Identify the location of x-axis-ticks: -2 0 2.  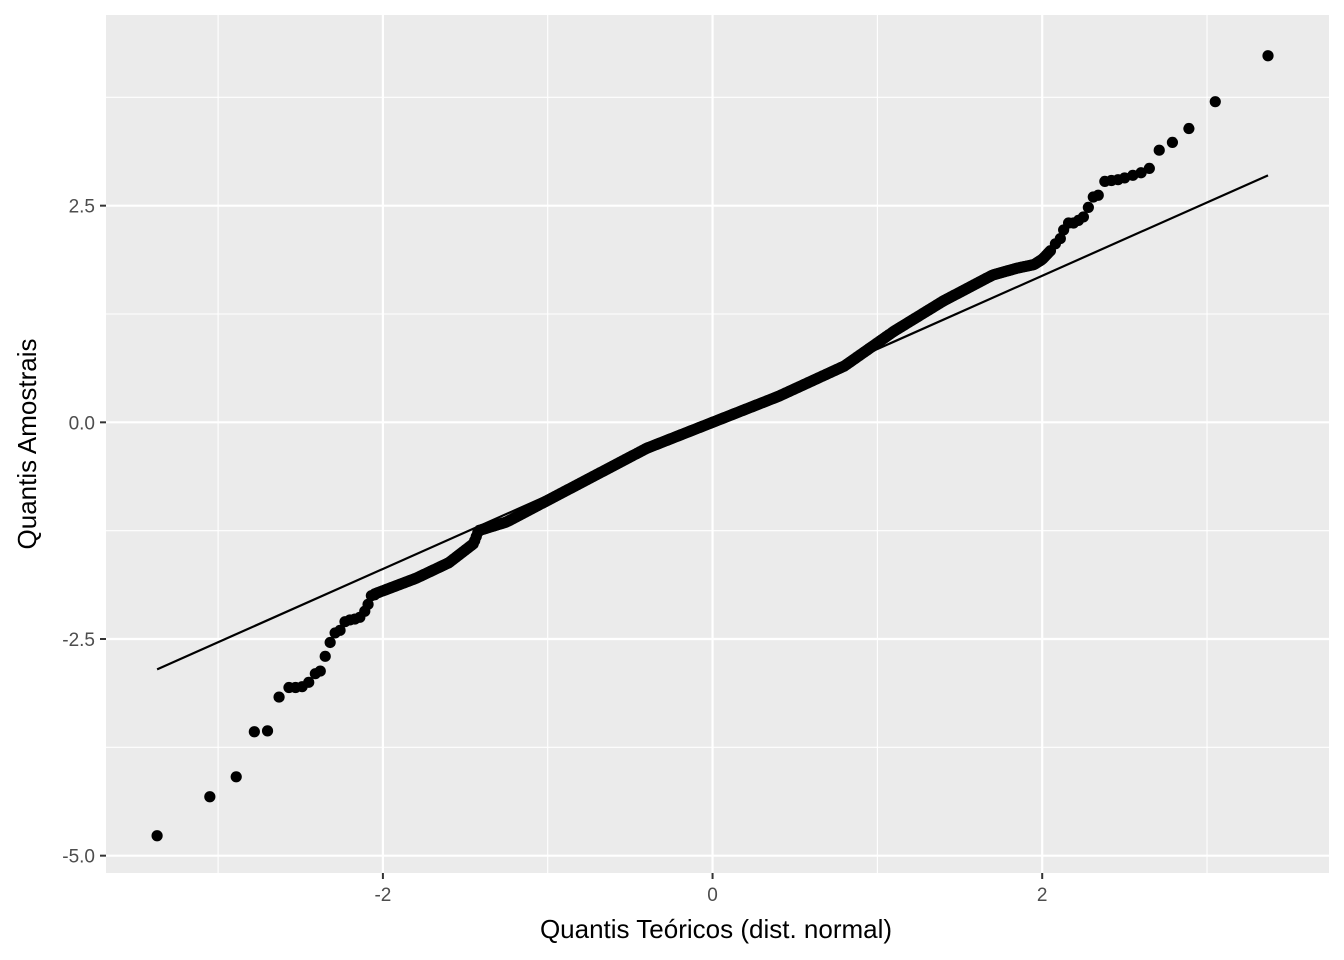
(710, 889).